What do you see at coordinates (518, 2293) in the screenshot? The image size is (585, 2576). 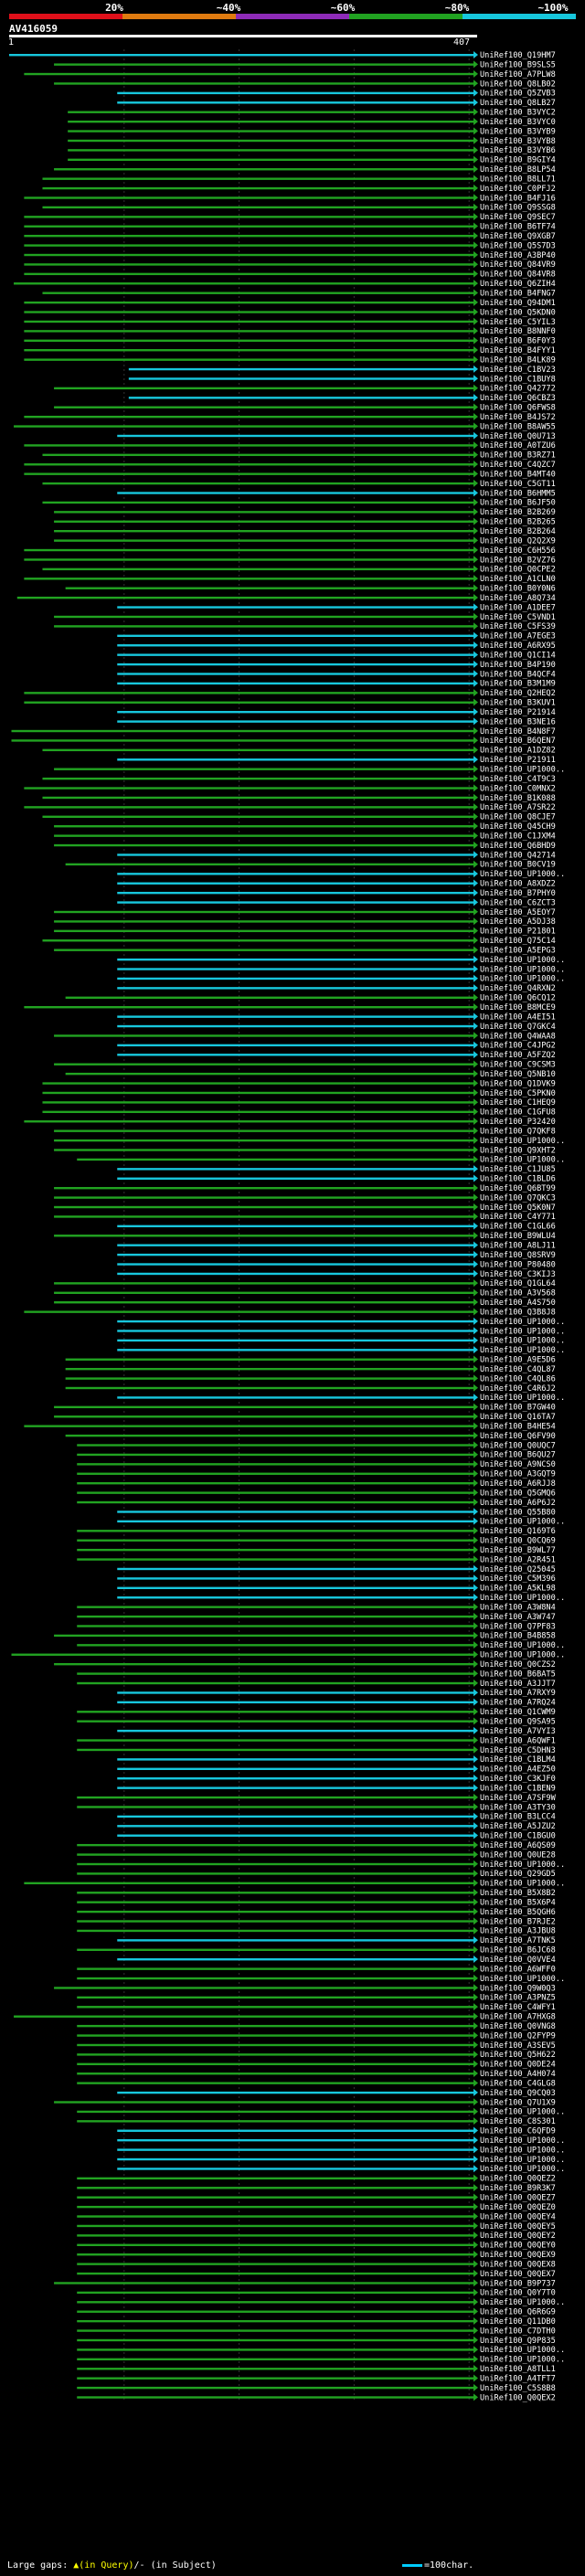 I see `hit-label: UniRef100_Q0Y7T0` at bounding box center [518, 2293].